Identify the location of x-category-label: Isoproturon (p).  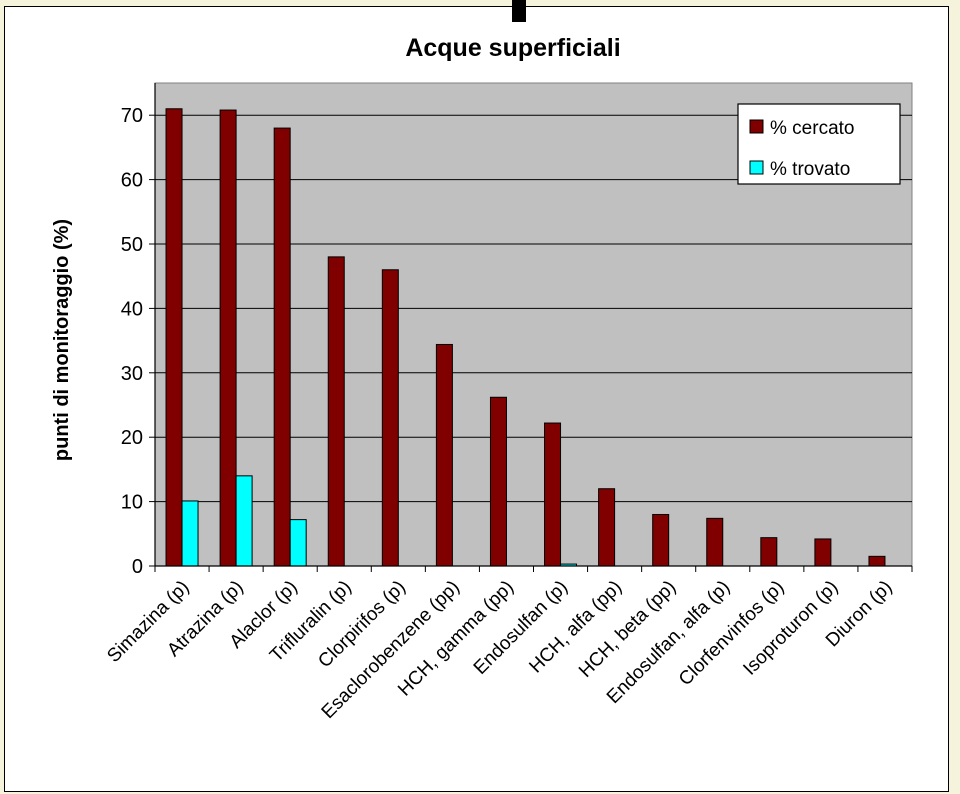
(790, 628).